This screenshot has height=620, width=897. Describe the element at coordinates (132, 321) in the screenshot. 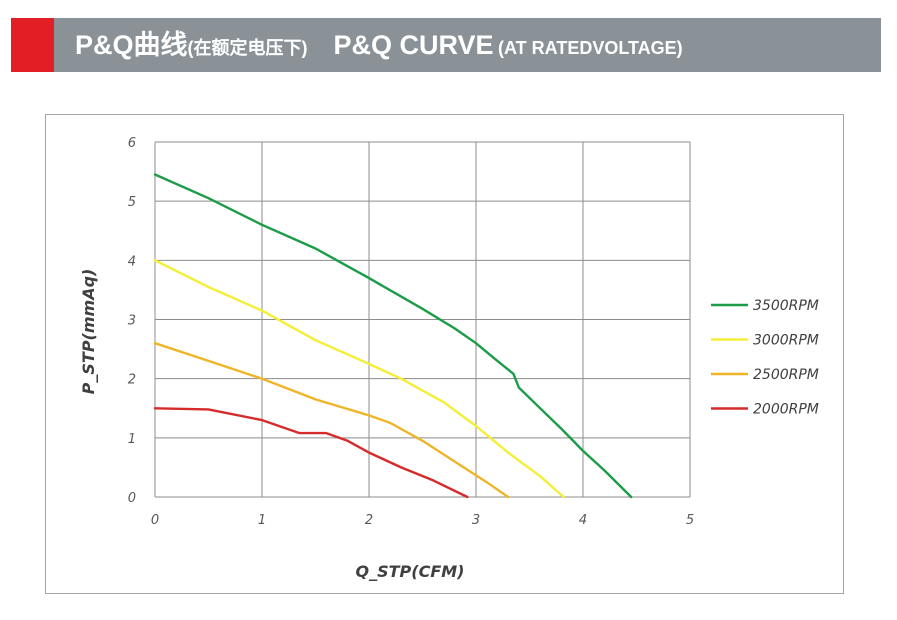

I see `y-tick-label: 3` at that location.